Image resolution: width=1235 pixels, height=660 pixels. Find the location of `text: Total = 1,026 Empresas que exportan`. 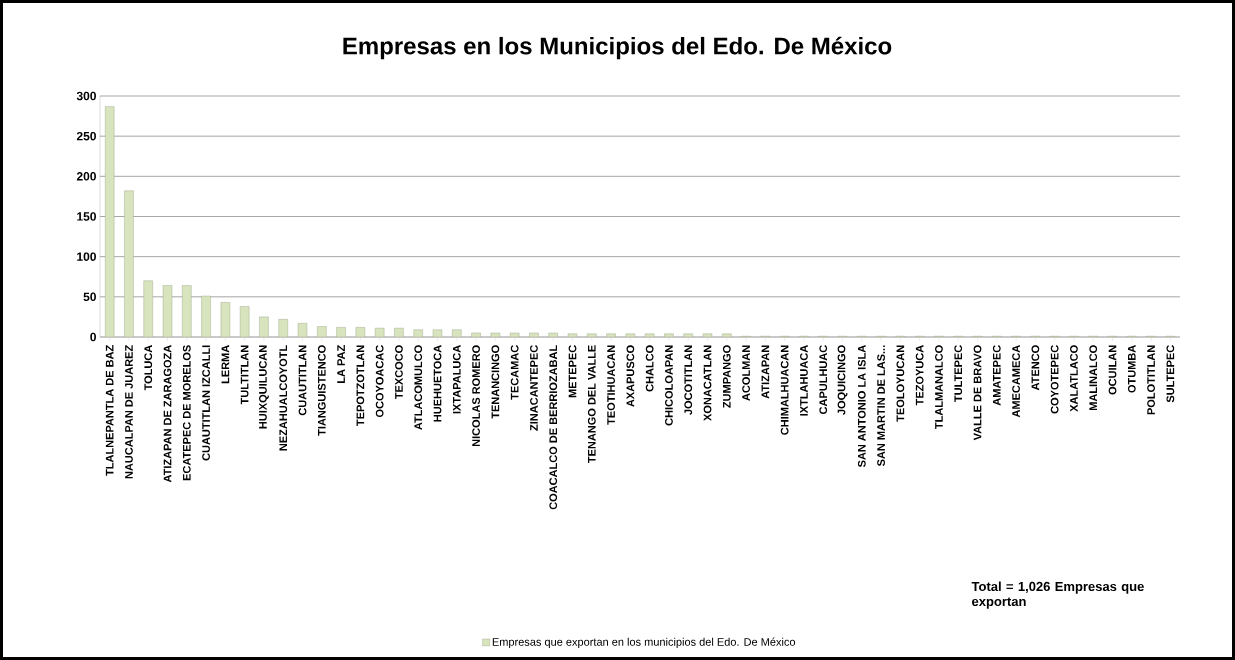

text: Total = 1,026 Empresas que exportan is located at coordinates (1057, 595).